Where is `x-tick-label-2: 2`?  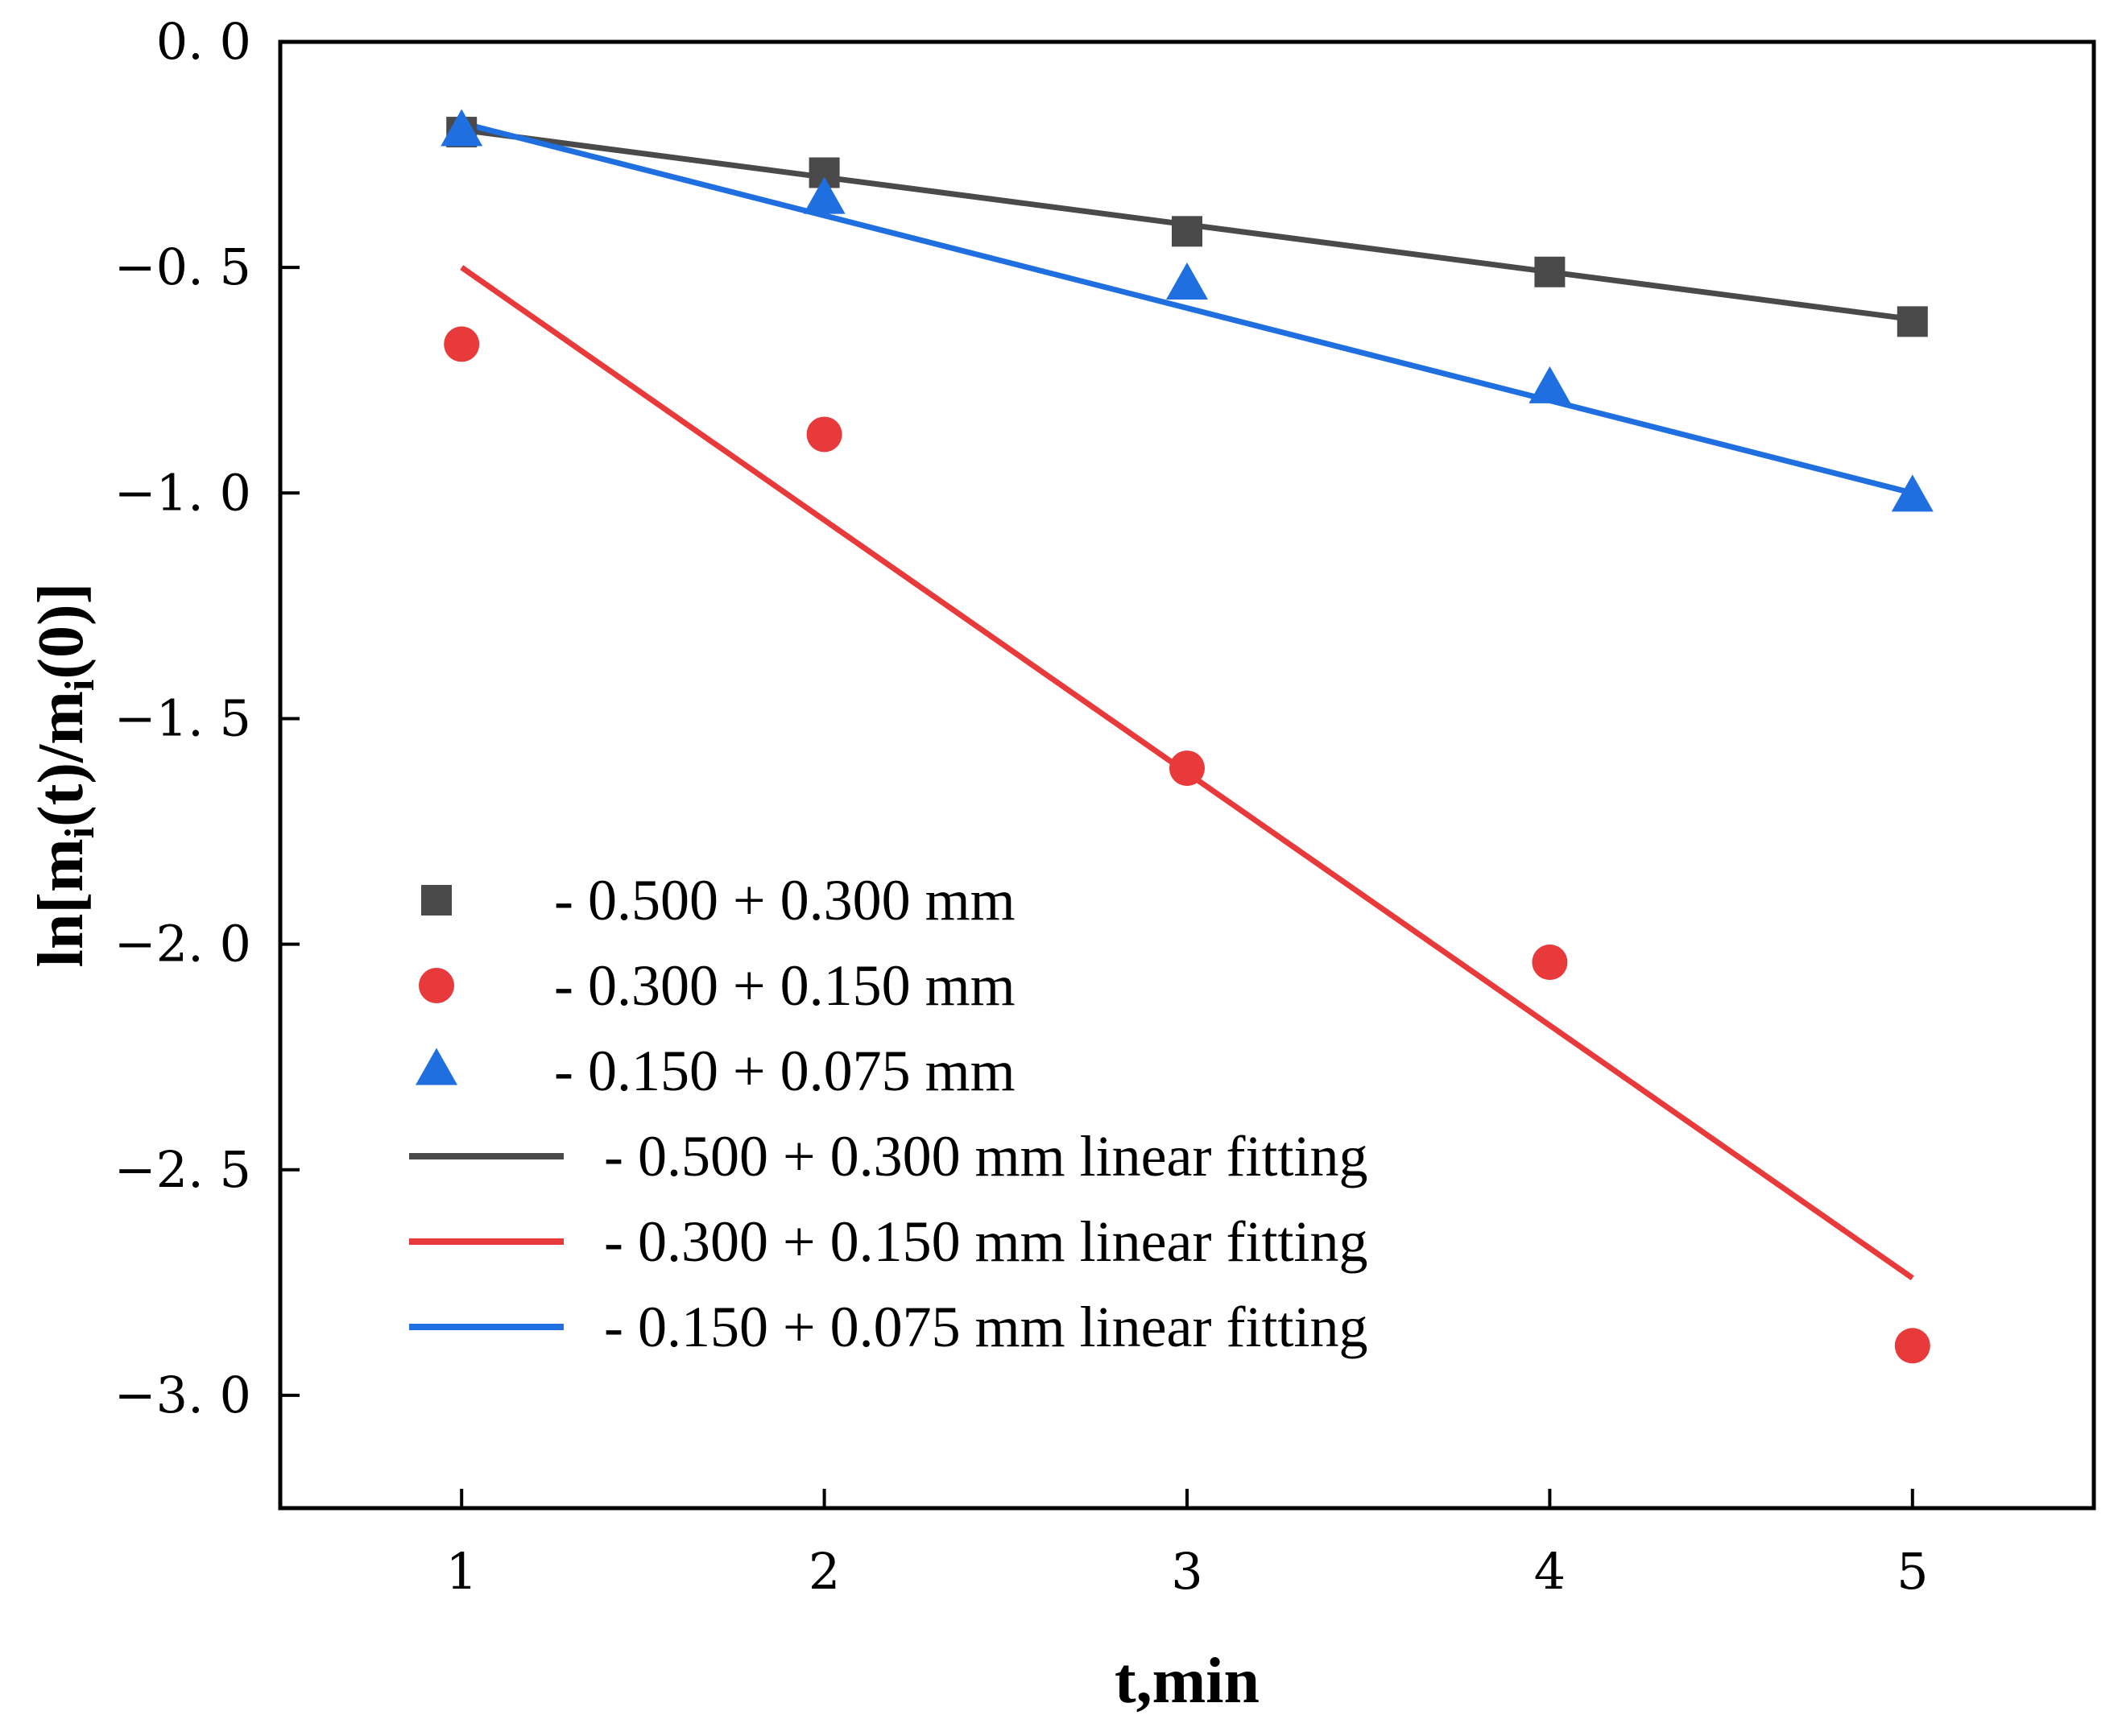 x-tick-label-2: 2 is located at coordinates (824, 1572).